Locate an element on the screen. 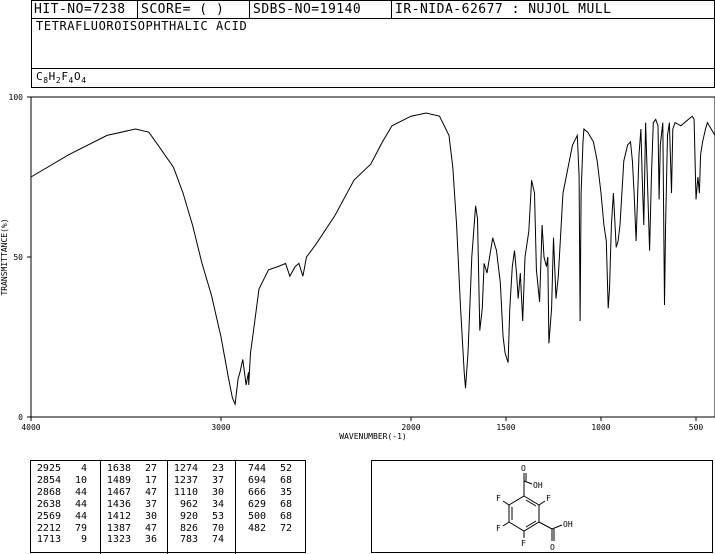  peak-transmittance: 53 is located at coordinates (217, 516).